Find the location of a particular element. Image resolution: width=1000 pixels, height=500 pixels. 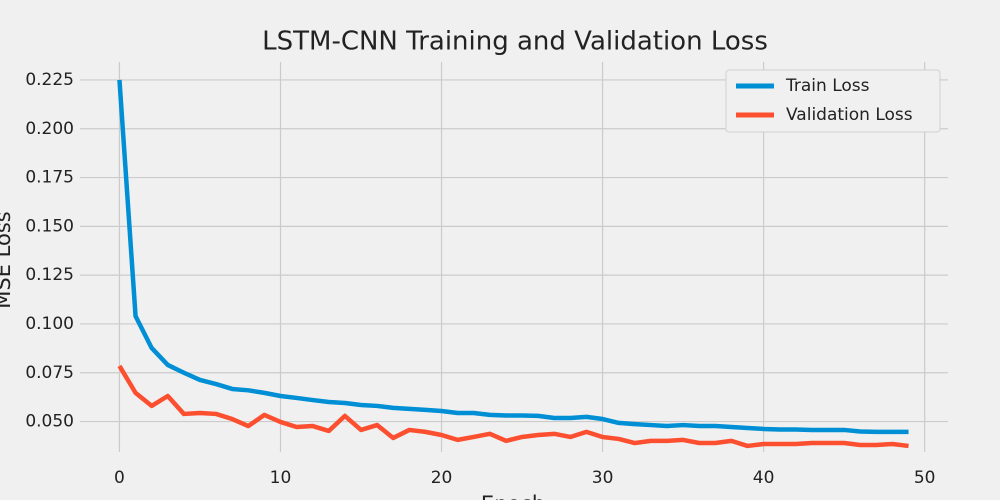

legend-label: Validation Loss is located at coordinates (849, 115).